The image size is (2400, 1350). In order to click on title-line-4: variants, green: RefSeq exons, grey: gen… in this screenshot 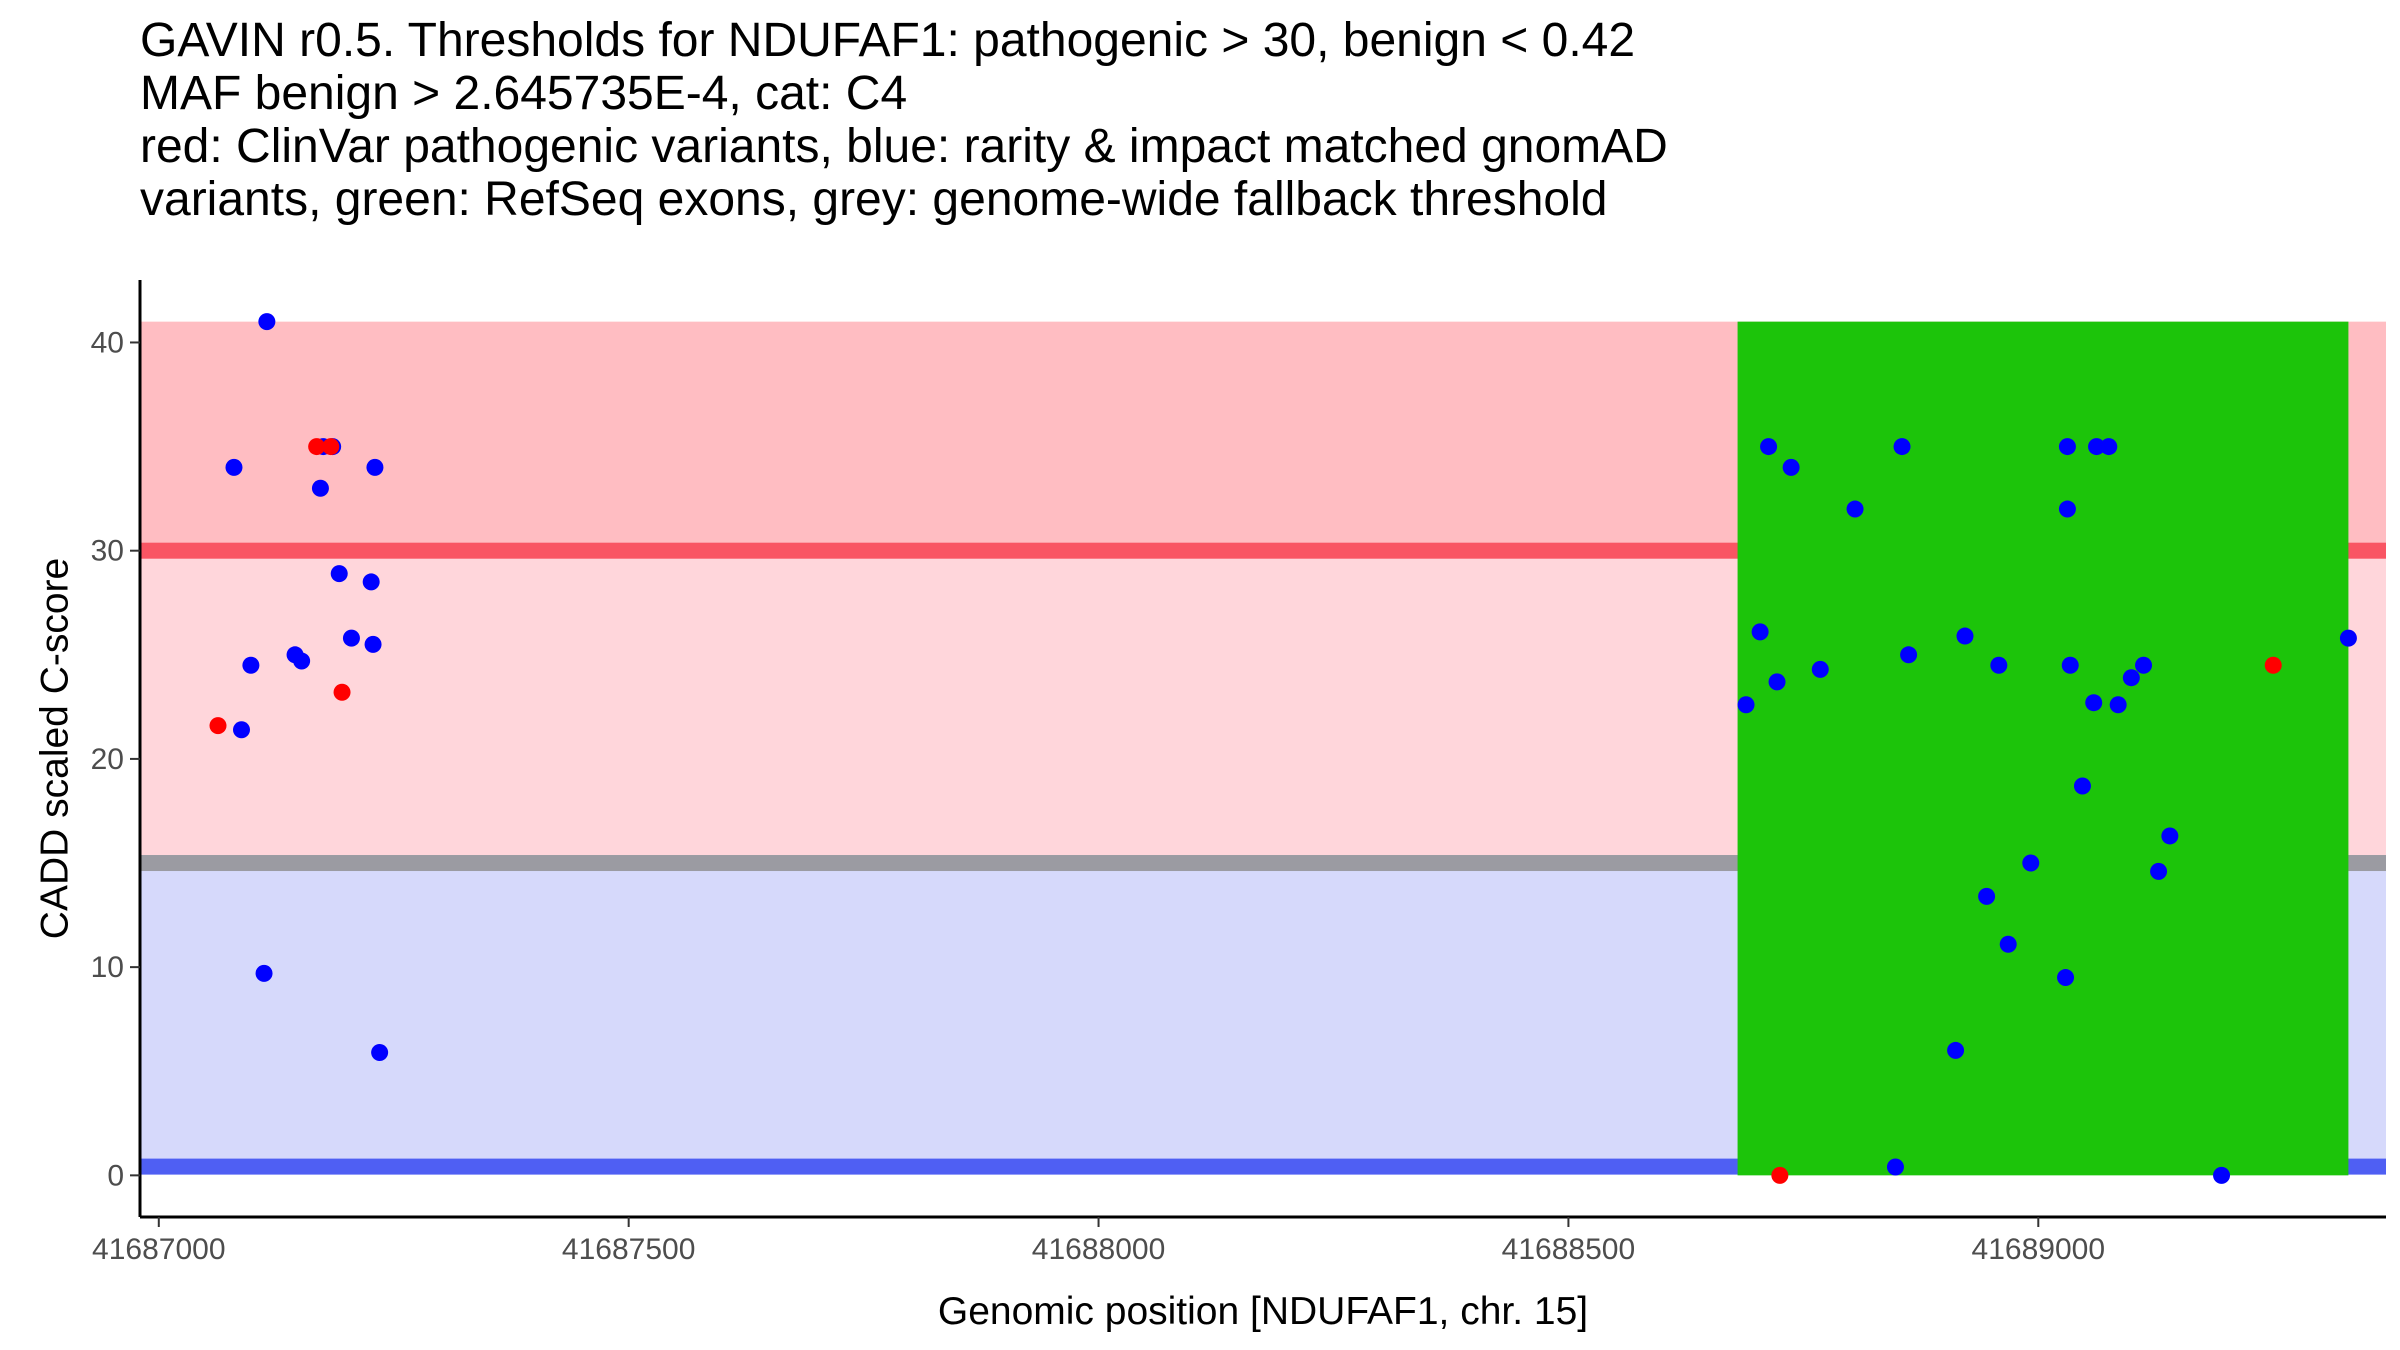, I will do `click(874, 199)`.